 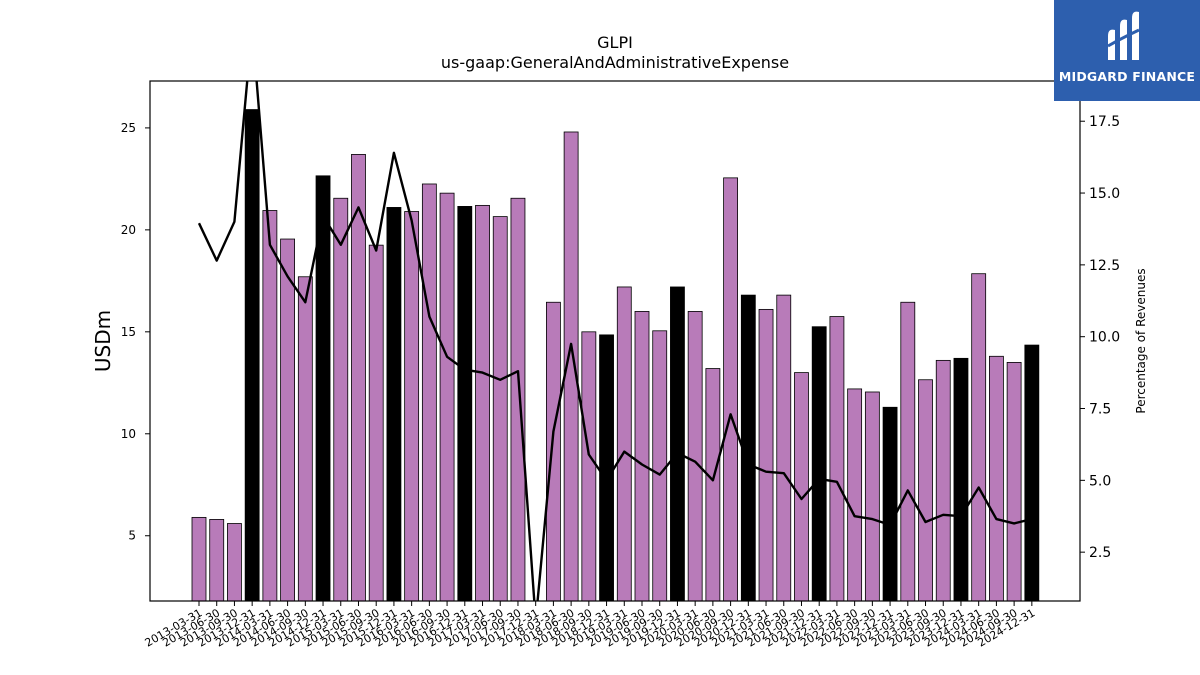 I want to click on y2-tick-label: 12.5, so click(x=1104, y=266).